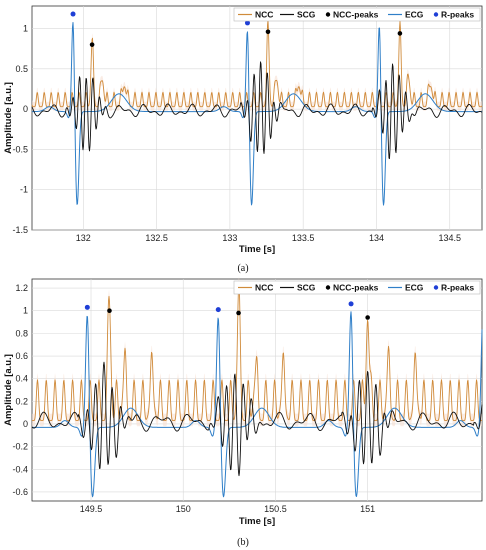  What do you see at coordinates (268, 238) in the screenshot?
I see `x-ticks-a: 132 132.5 133 133.5 134 134.5` at bounding box center [268, 238].